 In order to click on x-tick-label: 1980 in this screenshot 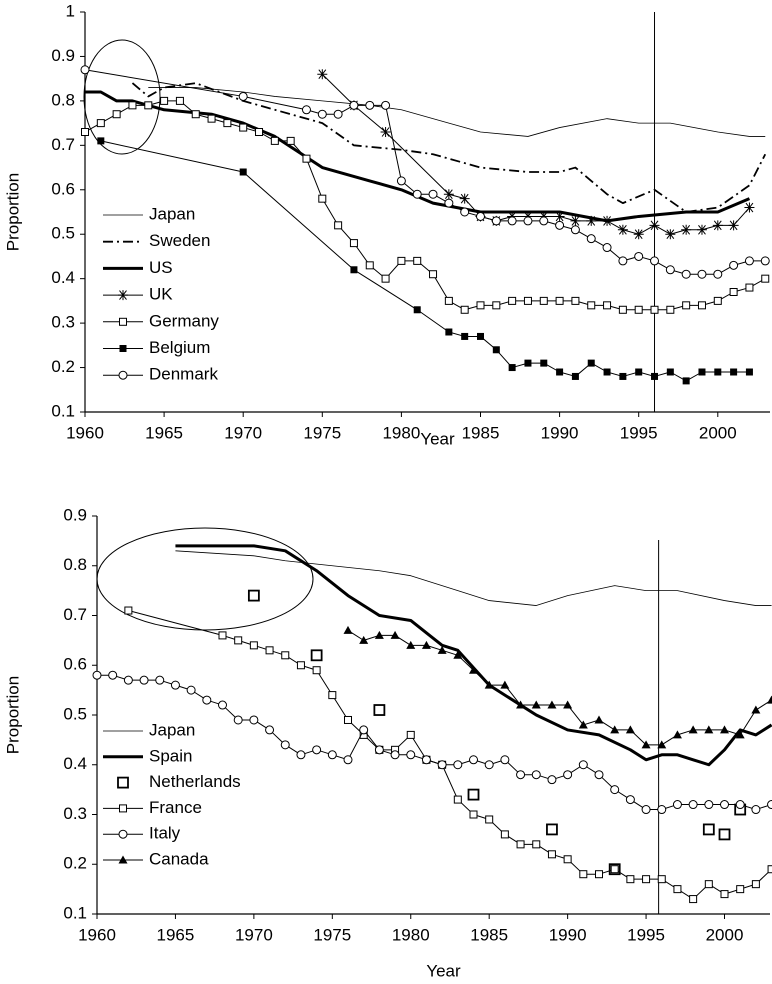, I will do `click(411, 934)`.